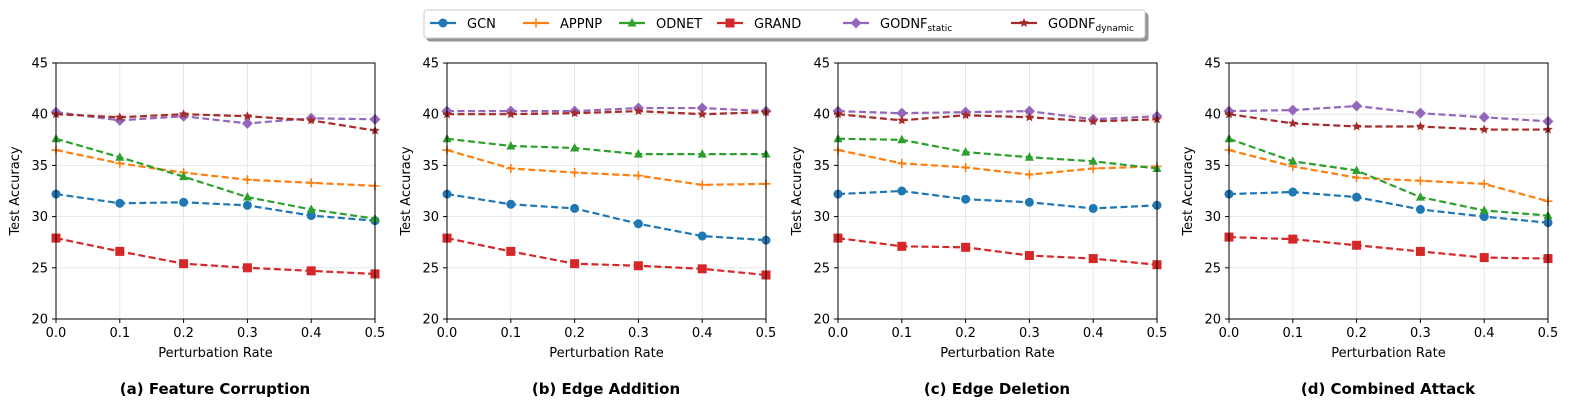 This screenshot has height=417, width=1590. I want to click on legend-label-text: GCN, so click(481, 24).